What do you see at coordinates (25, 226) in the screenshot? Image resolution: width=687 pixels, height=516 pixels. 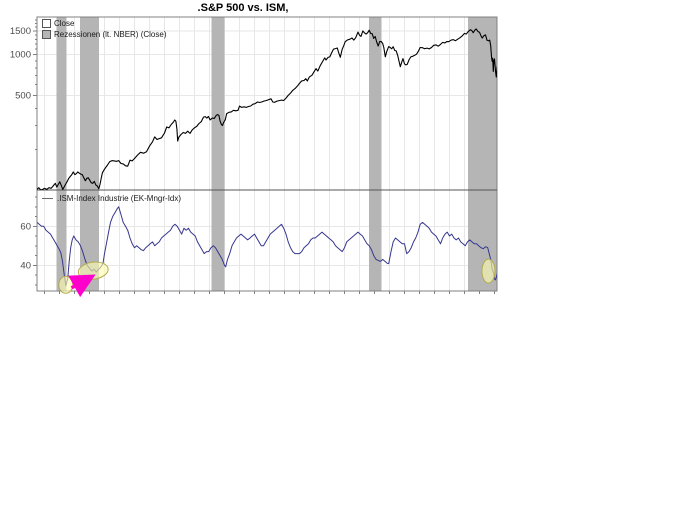 I see `y-axis-tick-label: 60` at bounding box center [25, 226].